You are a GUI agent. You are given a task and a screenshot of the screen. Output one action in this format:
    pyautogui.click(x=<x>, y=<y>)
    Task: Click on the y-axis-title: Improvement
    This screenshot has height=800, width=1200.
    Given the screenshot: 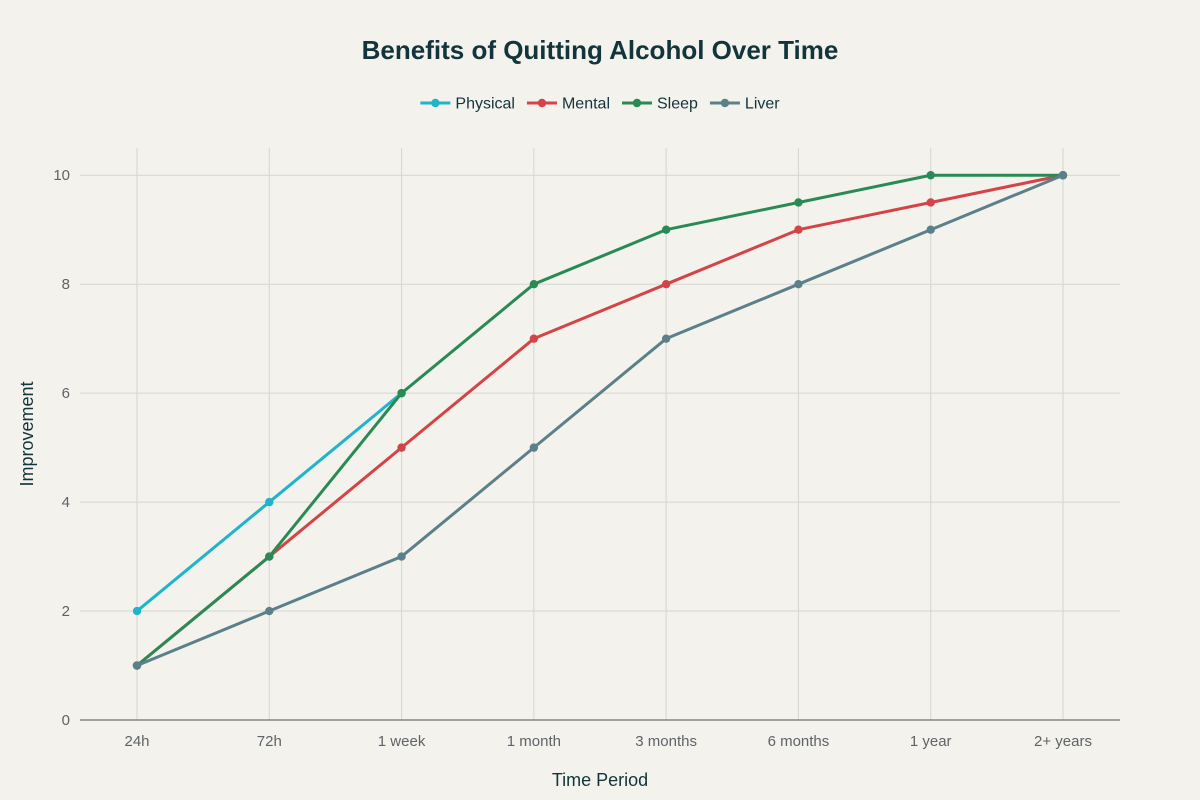 What is the action you would take?
    pyautogui.click(x=27, y=433)
    